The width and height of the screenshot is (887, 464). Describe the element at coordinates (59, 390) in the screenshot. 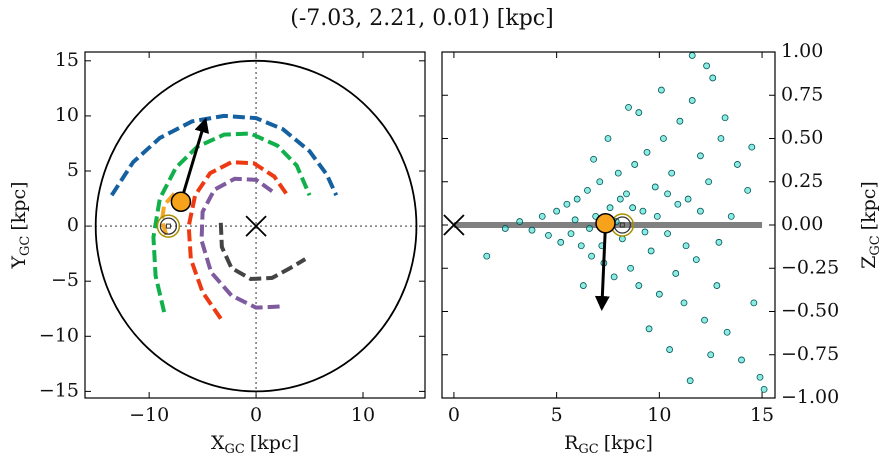

I see `y-tick-label: −15` at that location.